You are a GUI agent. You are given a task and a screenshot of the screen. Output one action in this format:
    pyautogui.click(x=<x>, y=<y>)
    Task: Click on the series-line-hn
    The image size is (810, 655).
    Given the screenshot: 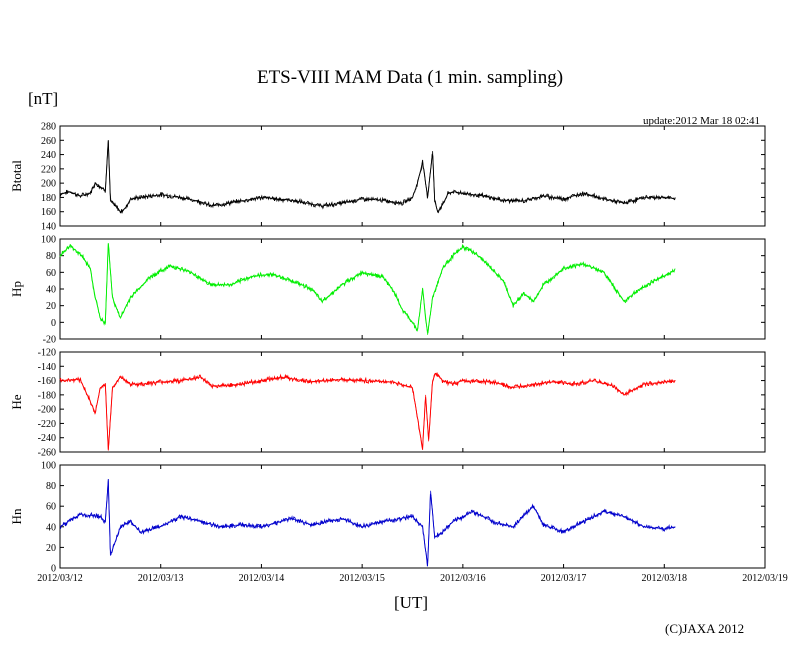 What is the action you would take?
    pyautogui.click(x=368, y=522)
    